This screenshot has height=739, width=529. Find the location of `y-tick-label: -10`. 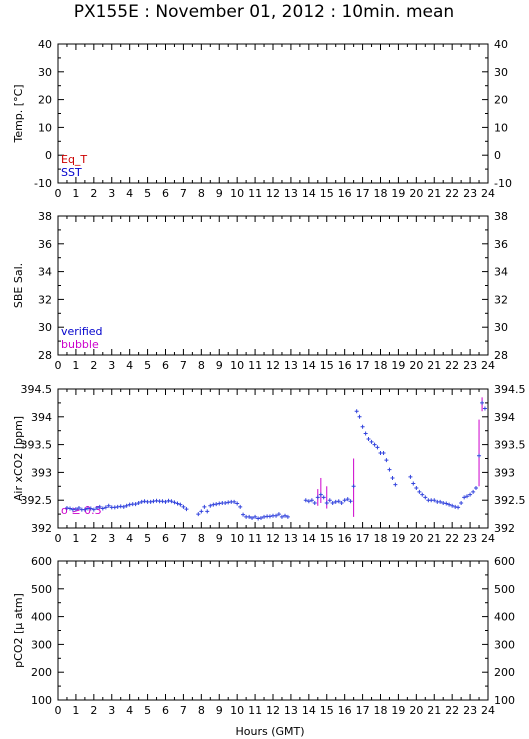

y-tick-label: -10 is located at coordinates (43, 183).